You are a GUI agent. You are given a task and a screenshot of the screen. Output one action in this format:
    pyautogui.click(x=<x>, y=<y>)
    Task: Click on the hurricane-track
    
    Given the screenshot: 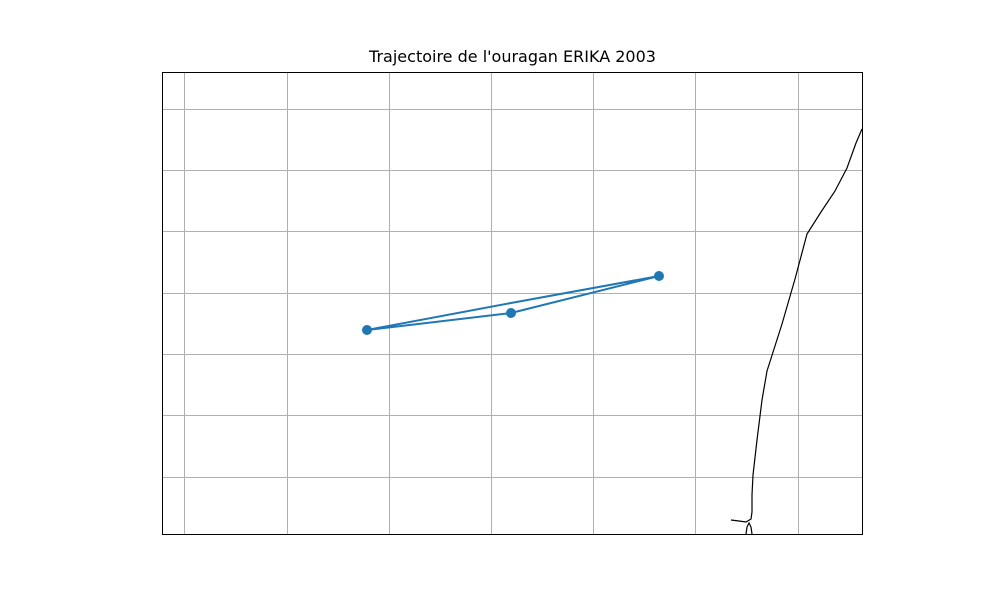 What is the action you would take?
    pyautogui.click(x=513, y=303)
    